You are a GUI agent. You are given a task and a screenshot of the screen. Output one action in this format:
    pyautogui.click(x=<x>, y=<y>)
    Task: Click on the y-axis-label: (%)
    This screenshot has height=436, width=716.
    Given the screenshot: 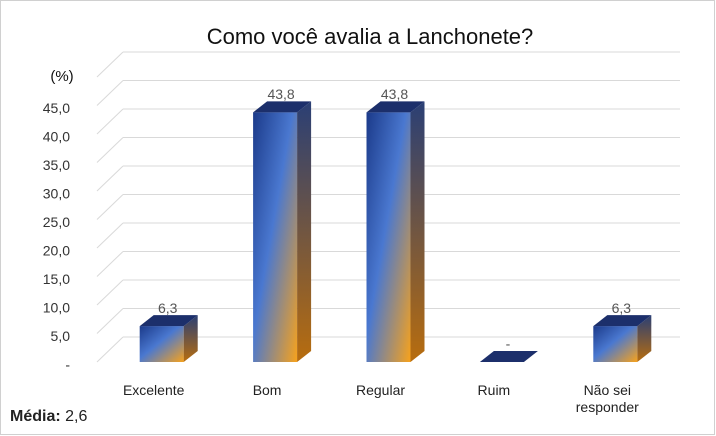 What is the action you would take?
    pyautogui.click(x=61, y=76)
    